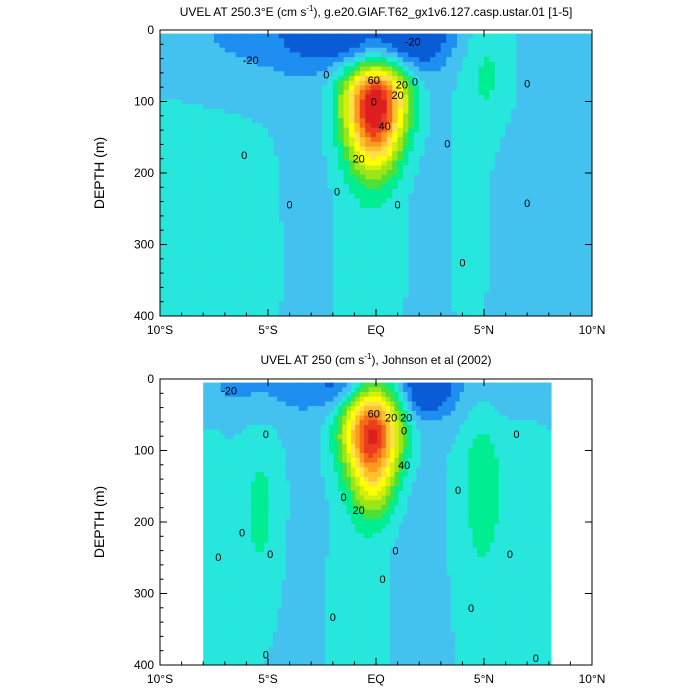 This screenshot has width=700, height=700. What do you see at coordinates (144, 173) in the screenshot?
I see `y-tick-label: 200` at bounding box center [144, 173].